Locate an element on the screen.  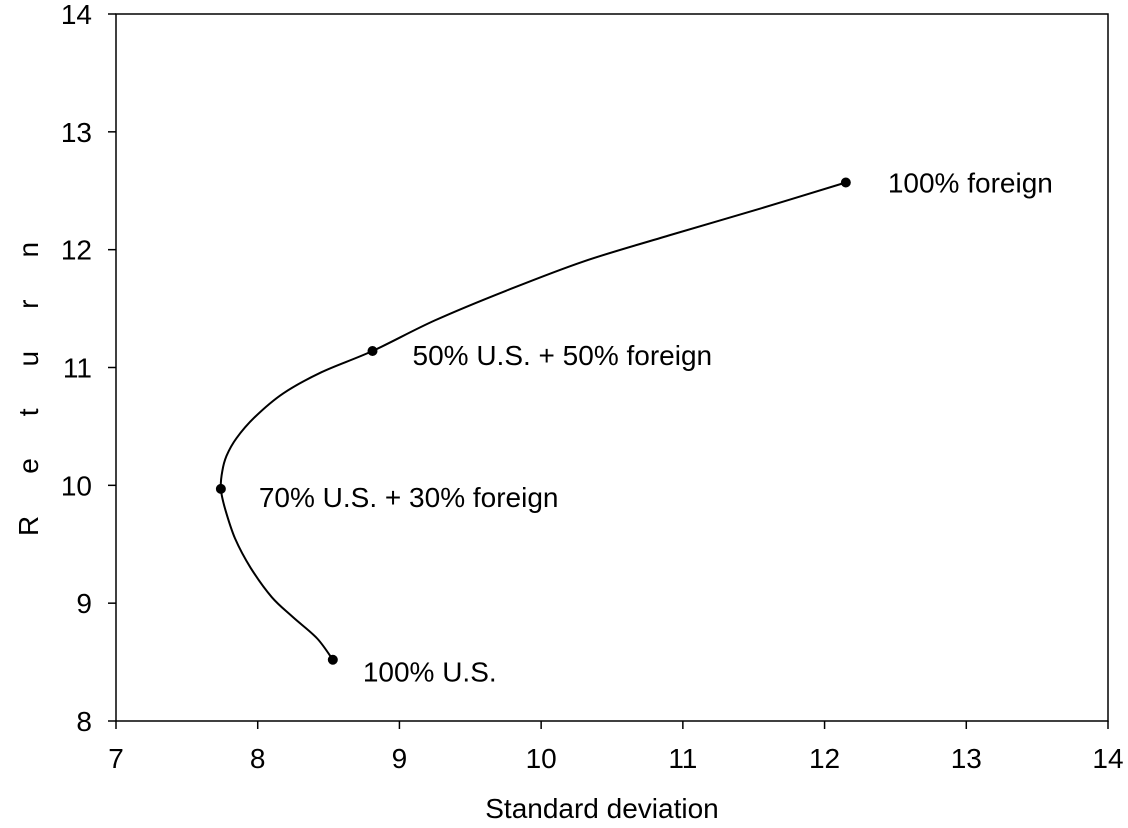
y-tick-label: 14 is located at coordinates (76, 15).